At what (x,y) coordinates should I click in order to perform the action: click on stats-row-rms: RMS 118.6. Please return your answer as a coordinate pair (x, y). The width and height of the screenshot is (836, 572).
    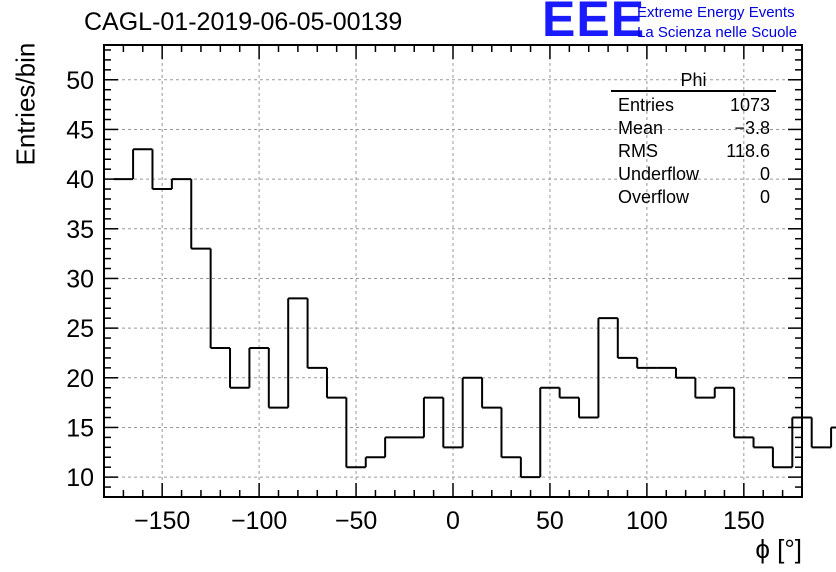
    Looking at the image, I should click on (693, 151).